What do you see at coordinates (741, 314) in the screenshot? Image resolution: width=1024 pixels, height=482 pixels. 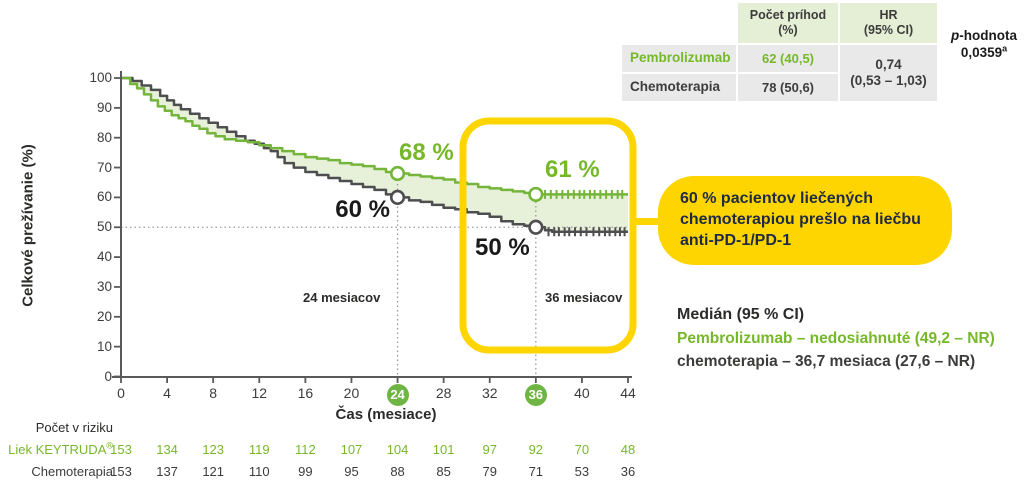 I see `median-title: Medián (95 % CI)` at bounding box center [741, 314].